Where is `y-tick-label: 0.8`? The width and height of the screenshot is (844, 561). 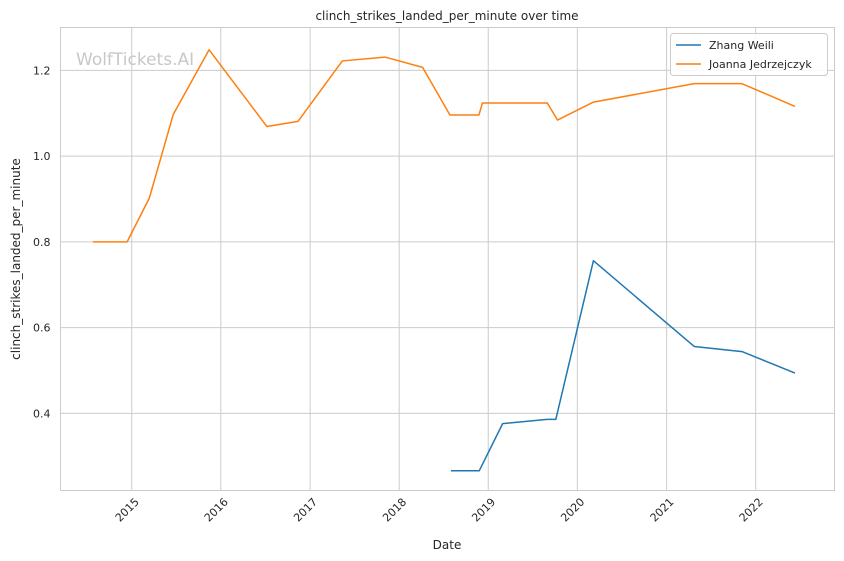
y-tick-label: 0.8 is located at coordinates (42, 242).